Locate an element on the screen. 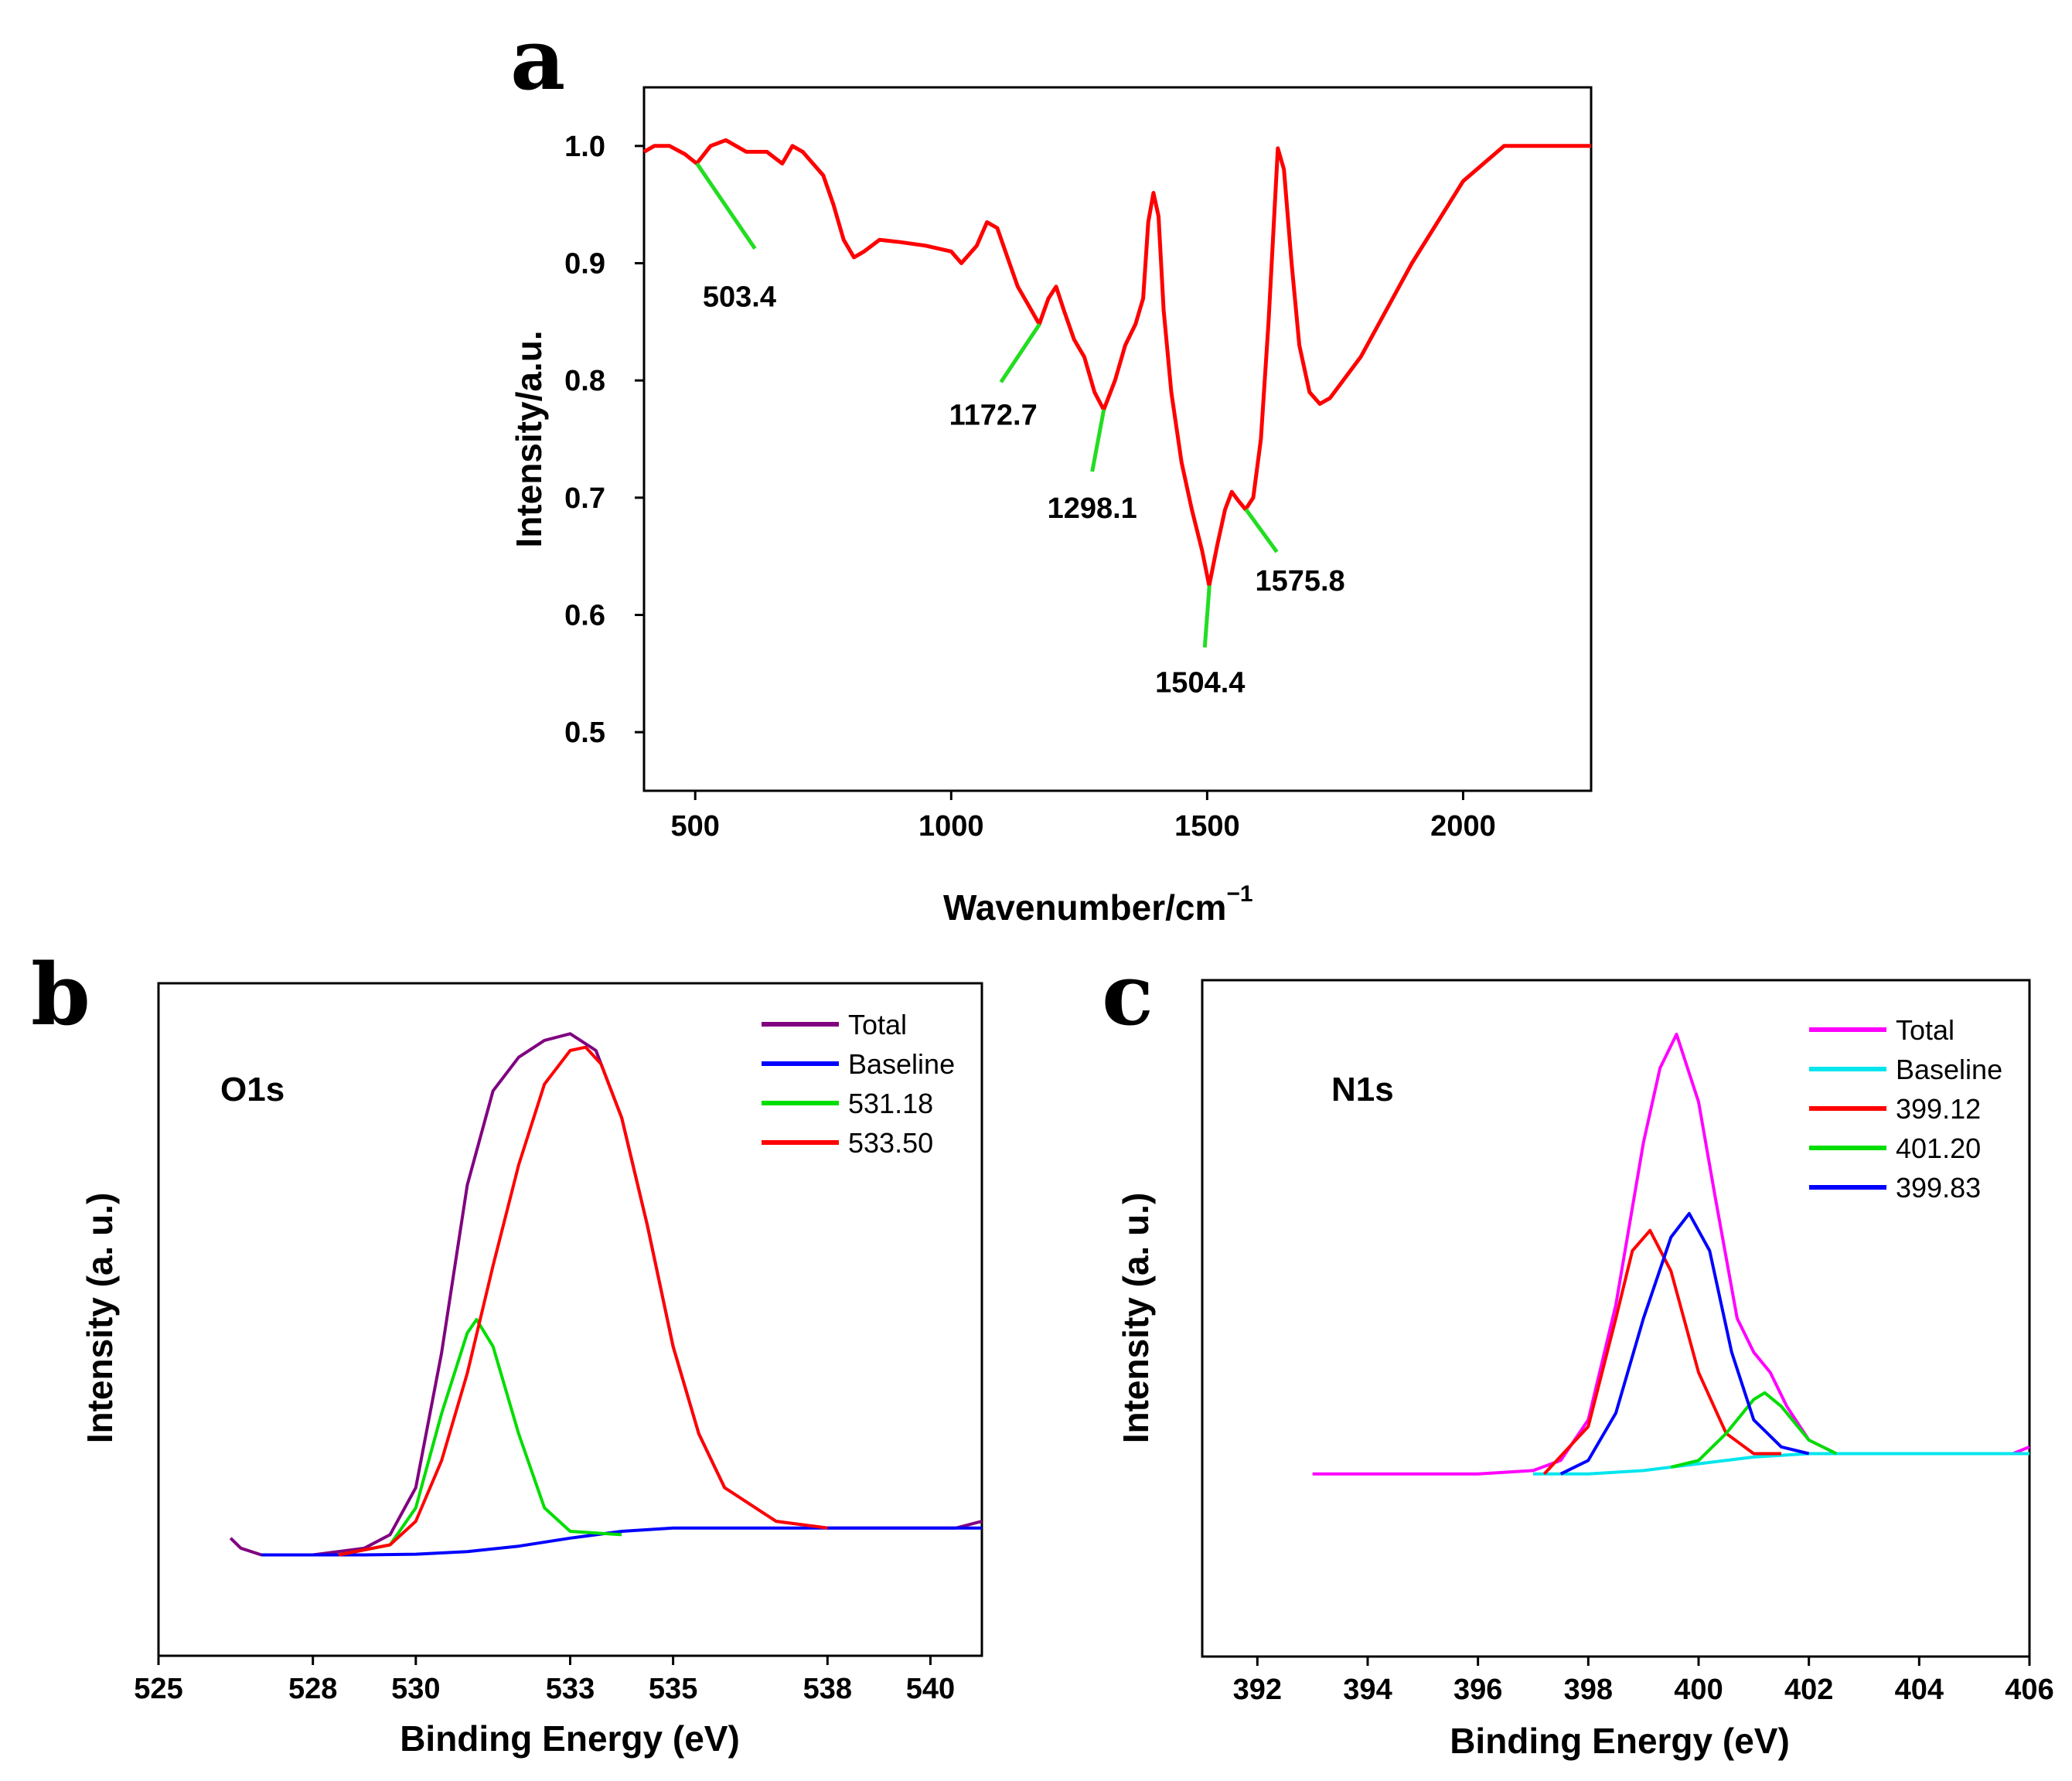  annotation-label: 1298.1 is located at coordinates (1092, 508).